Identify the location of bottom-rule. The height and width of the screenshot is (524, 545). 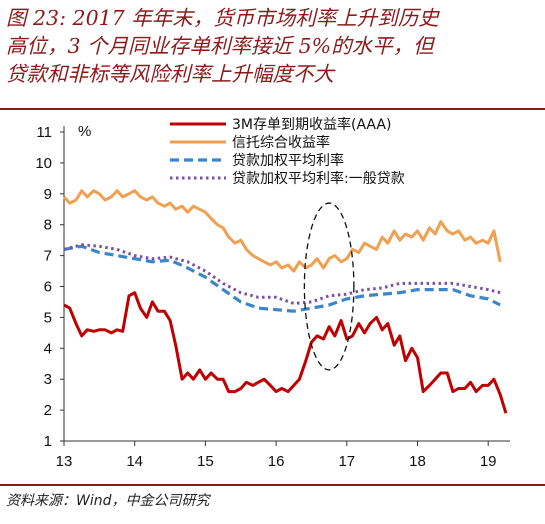
(272, 485).